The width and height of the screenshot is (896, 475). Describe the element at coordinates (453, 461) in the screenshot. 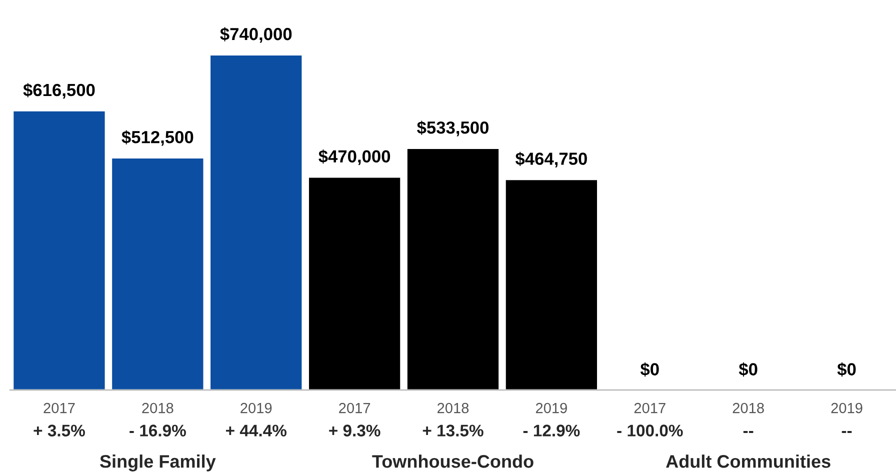

I see `text: Townhouse-Condo` at that location.